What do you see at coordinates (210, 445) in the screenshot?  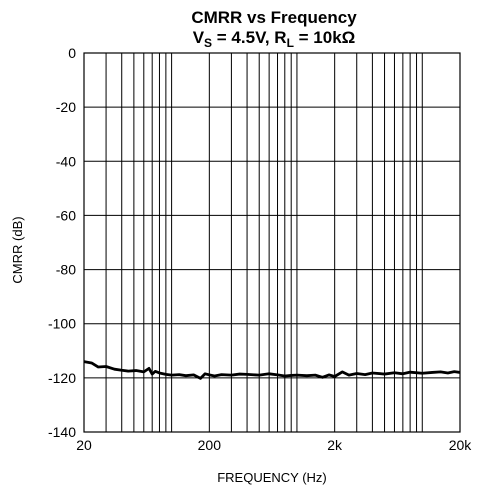 I see `x-tick-label: 200` at bounding box center [210, 445].